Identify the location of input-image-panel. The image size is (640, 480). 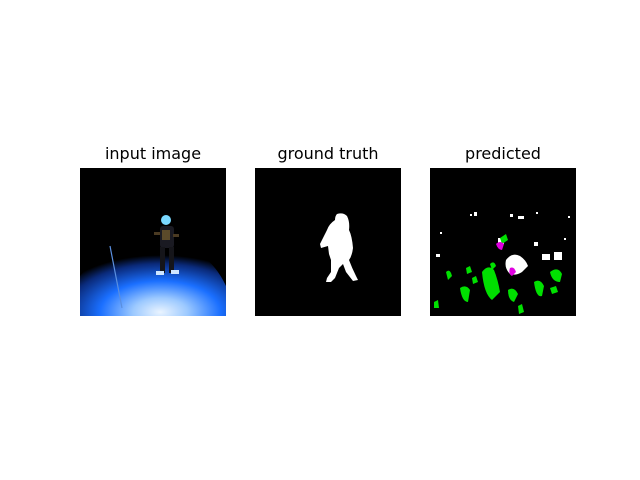
(153, 242).